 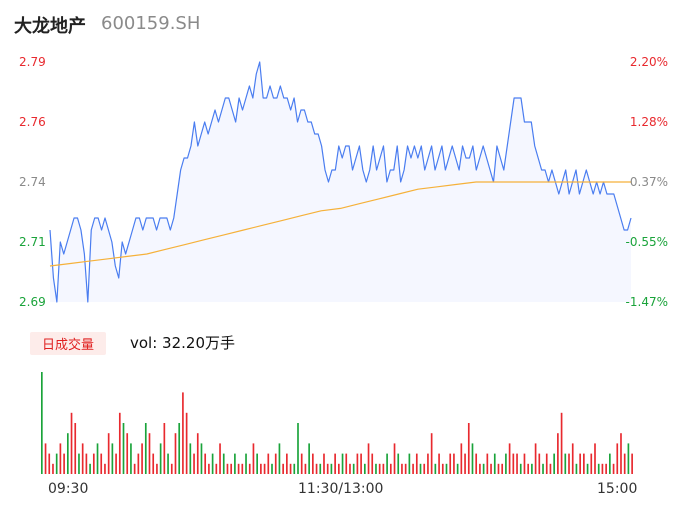 I want to click on time-tick-midday: 11:30/13:00, so click(x=341, y=489).